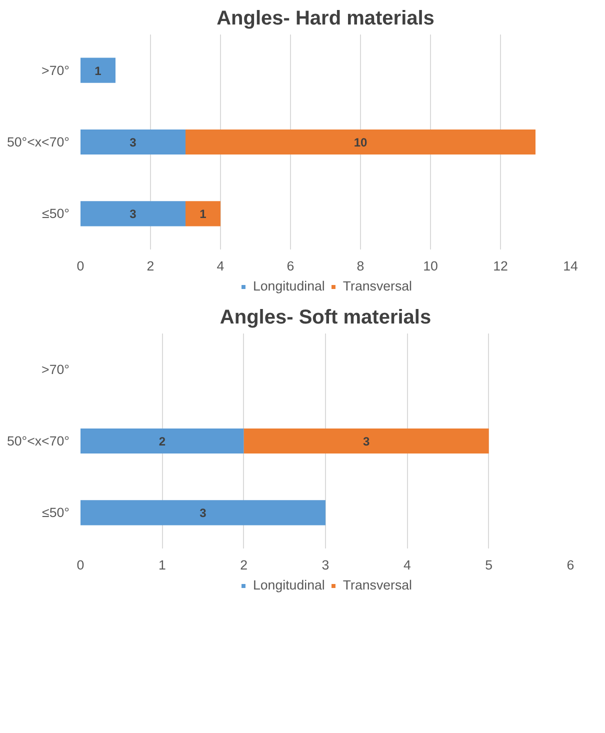 Image resolution: width=605 pixels, height=733 pixels. I want to click on x-tick-label: 14, so click(570, 266).